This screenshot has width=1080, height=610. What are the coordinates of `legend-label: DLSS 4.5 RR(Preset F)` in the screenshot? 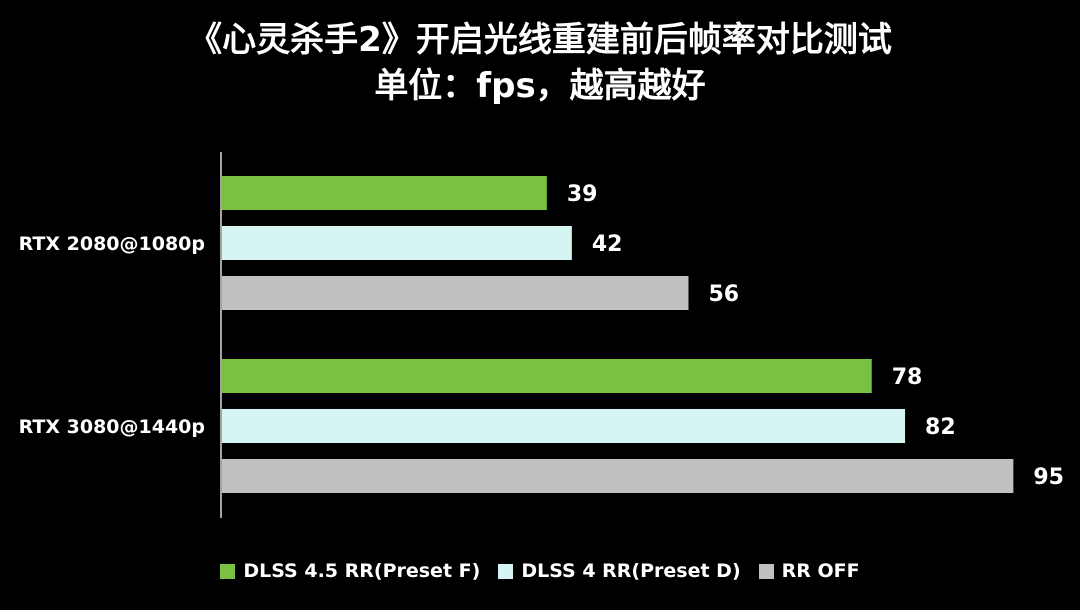 It's located at (362, 571).